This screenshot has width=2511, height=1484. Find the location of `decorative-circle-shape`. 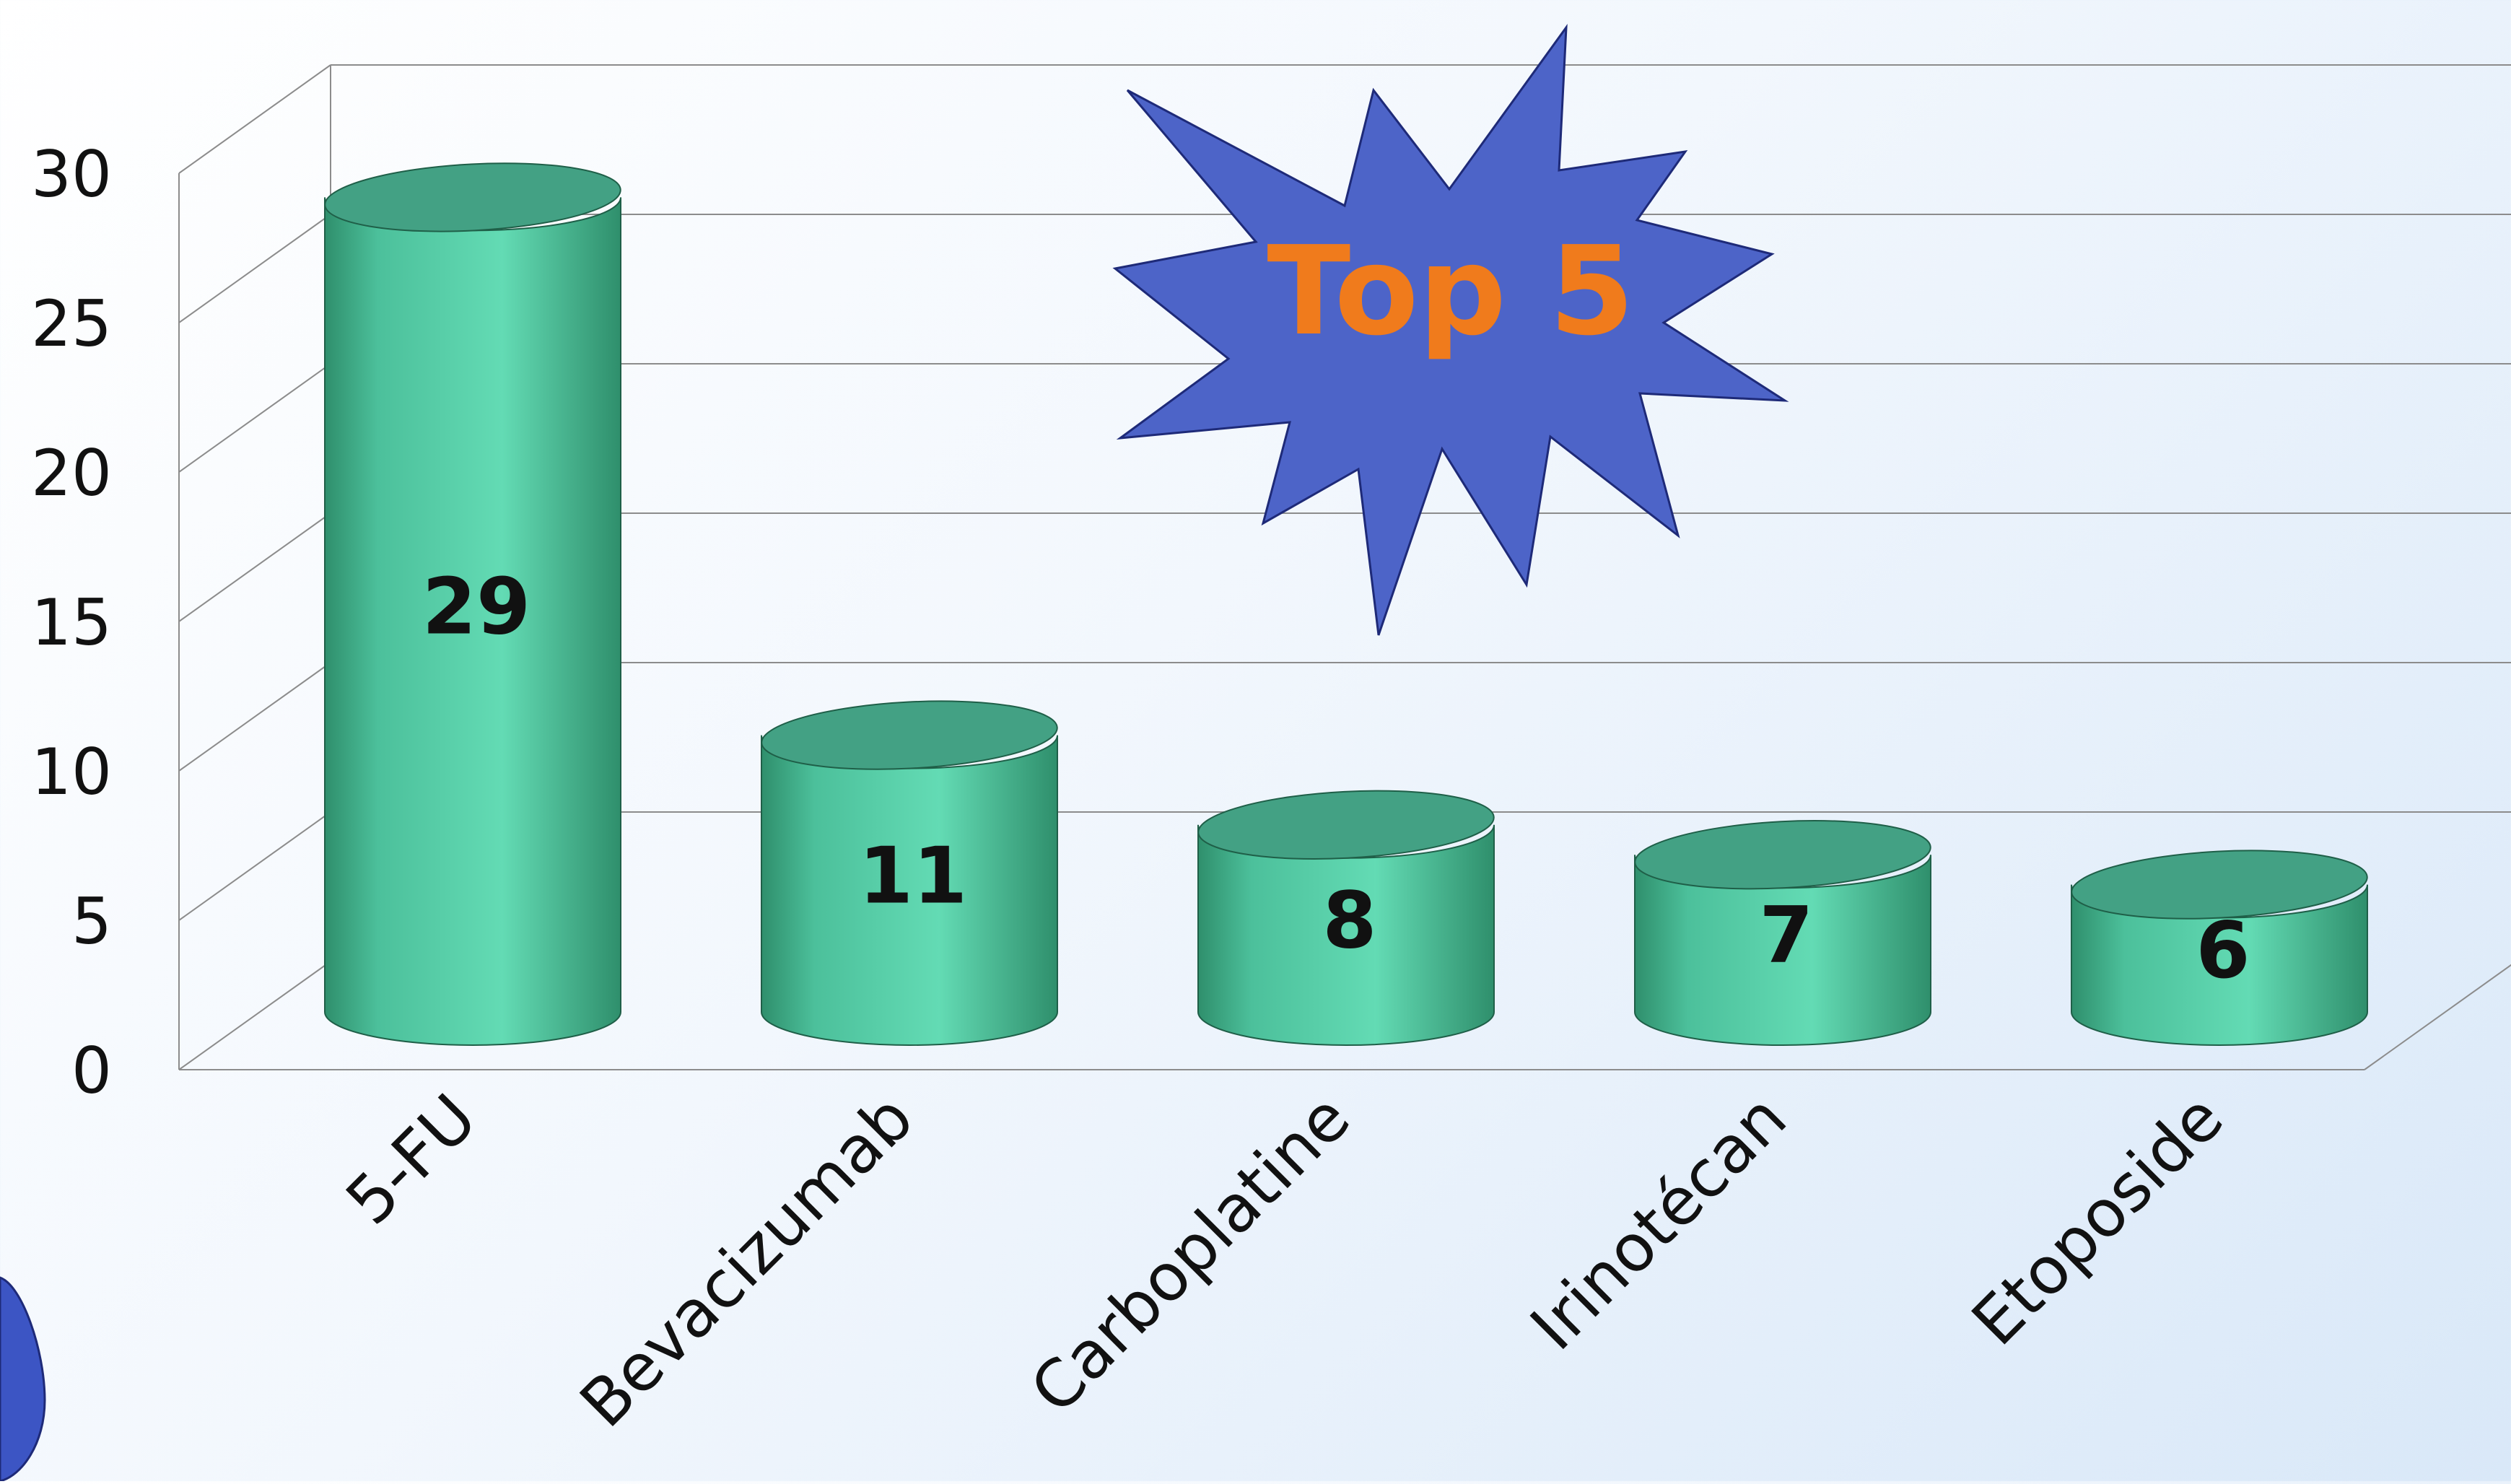

decorative-circle-shape is located at coordinates (23, 1379).